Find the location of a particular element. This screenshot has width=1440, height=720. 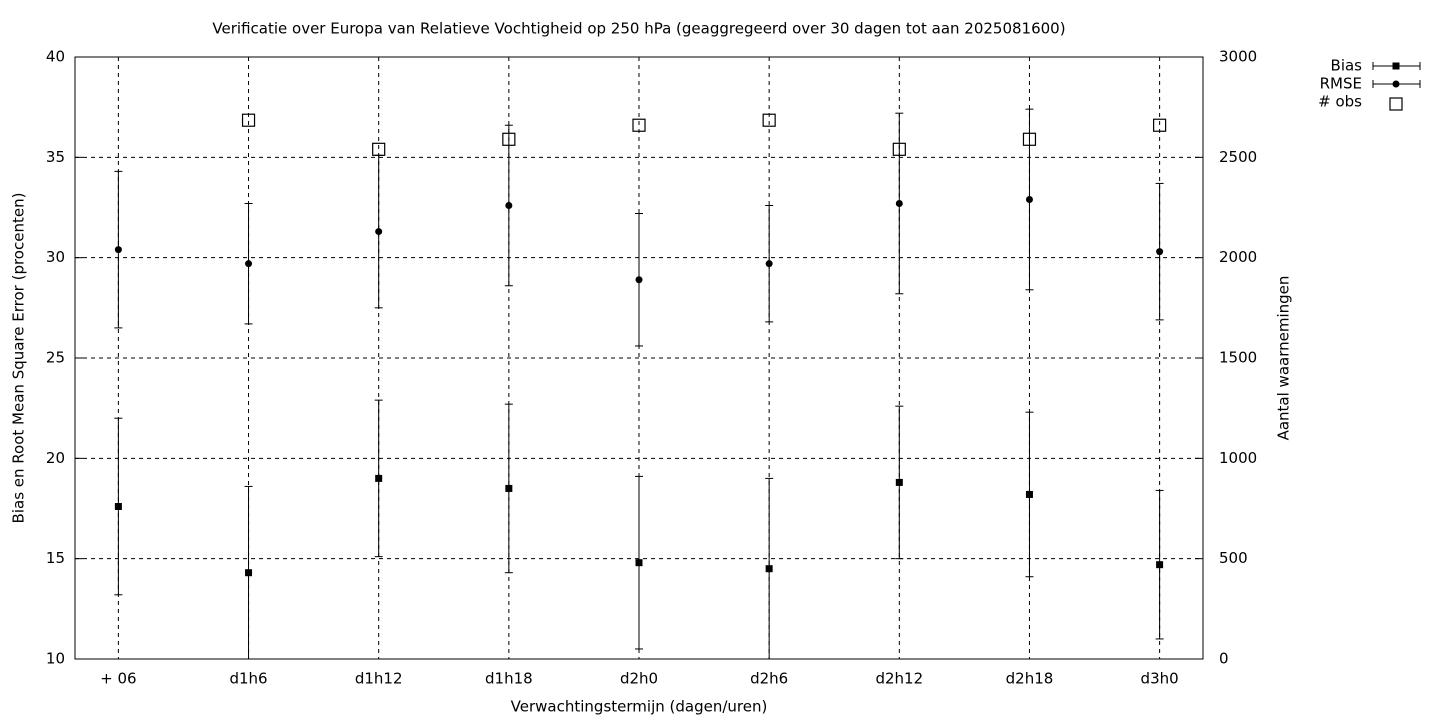

x-tick-label: d1h6 is located at coordinates (248, 679).